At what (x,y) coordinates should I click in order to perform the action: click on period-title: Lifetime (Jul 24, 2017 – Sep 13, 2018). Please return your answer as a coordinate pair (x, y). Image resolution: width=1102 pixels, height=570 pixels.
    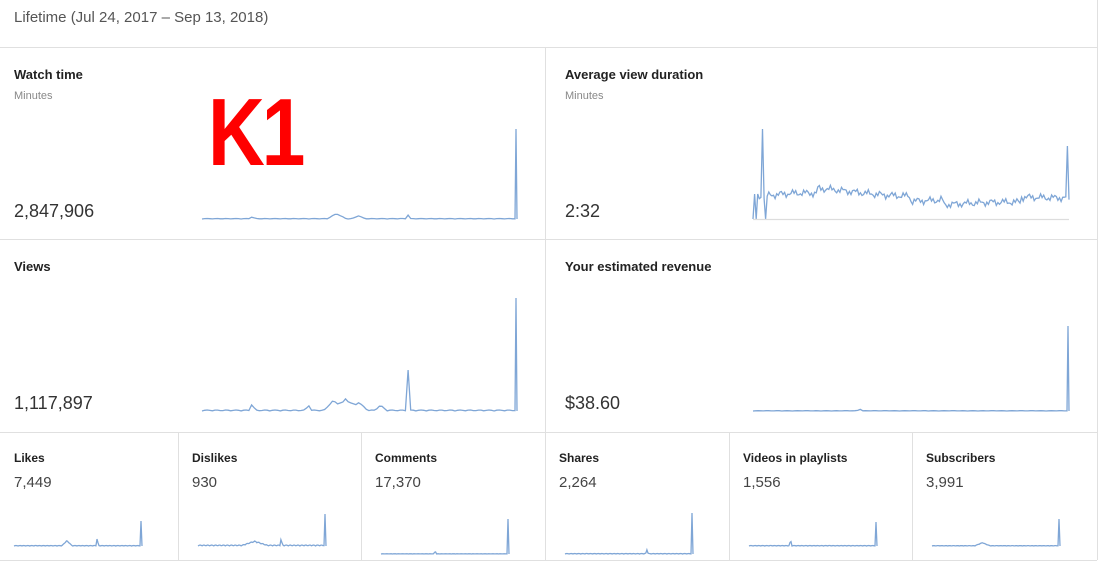
    Looking at the image, I should click on (141, 17).